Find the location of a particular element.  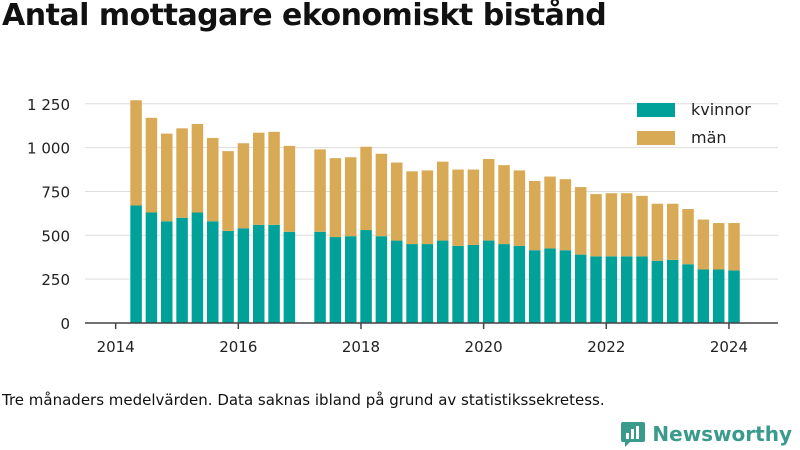

x-tick-label: 2020 is located at coordinates (484, 347).